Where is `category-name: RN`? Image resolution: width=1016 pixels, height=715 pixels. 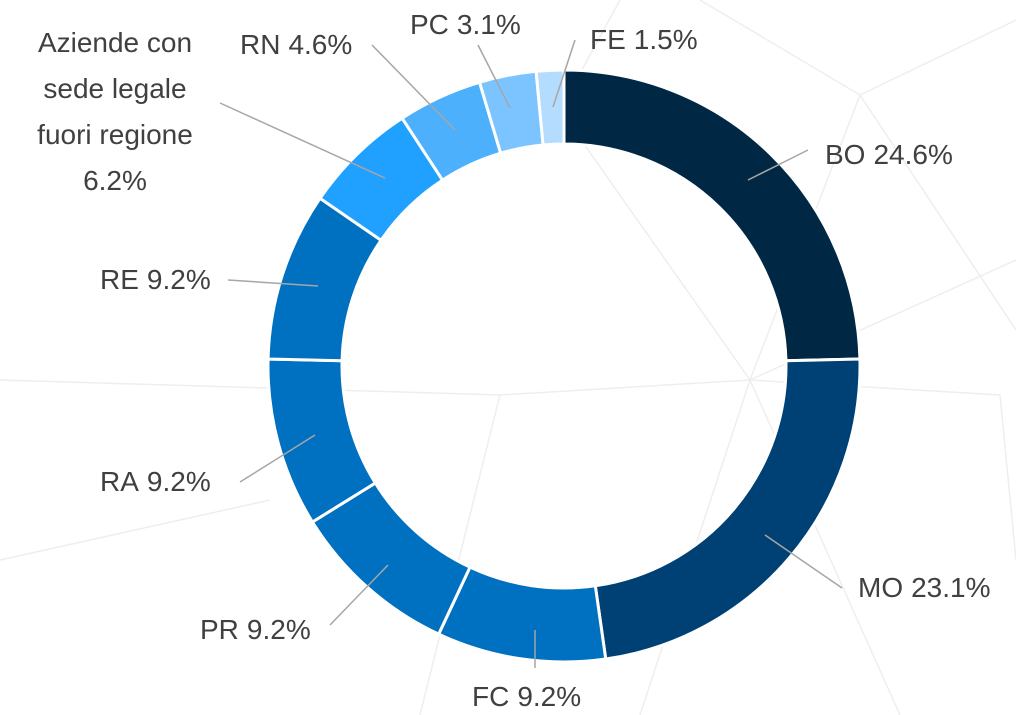 category-name: RN is located at coordinates (260, 44).